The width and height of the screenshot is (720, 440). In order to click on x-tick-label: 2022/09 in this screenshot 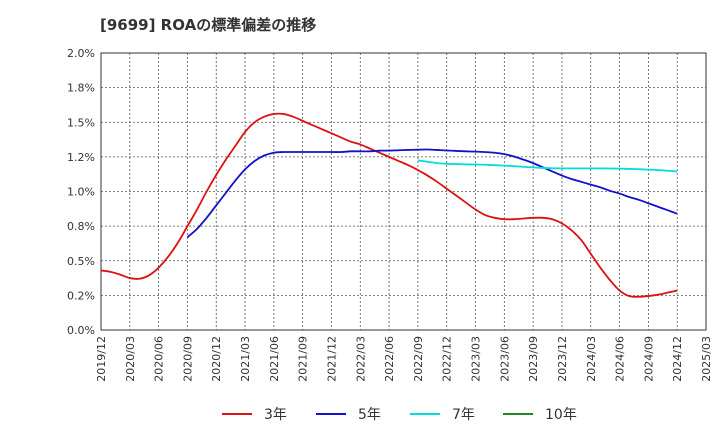, I will do `click(418, 359)`.